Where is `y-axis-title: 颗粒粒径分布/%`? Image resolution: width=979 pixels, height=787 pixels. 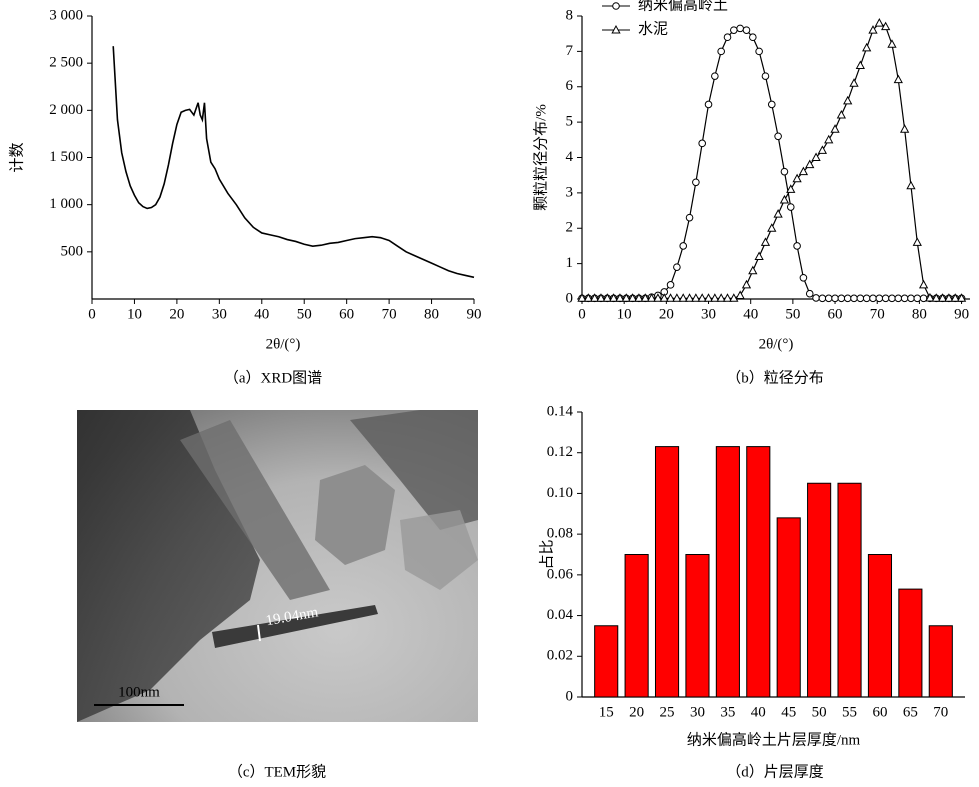 y-axis-title: 颗粒粒径分布/% is located at coordinates (540, 157).